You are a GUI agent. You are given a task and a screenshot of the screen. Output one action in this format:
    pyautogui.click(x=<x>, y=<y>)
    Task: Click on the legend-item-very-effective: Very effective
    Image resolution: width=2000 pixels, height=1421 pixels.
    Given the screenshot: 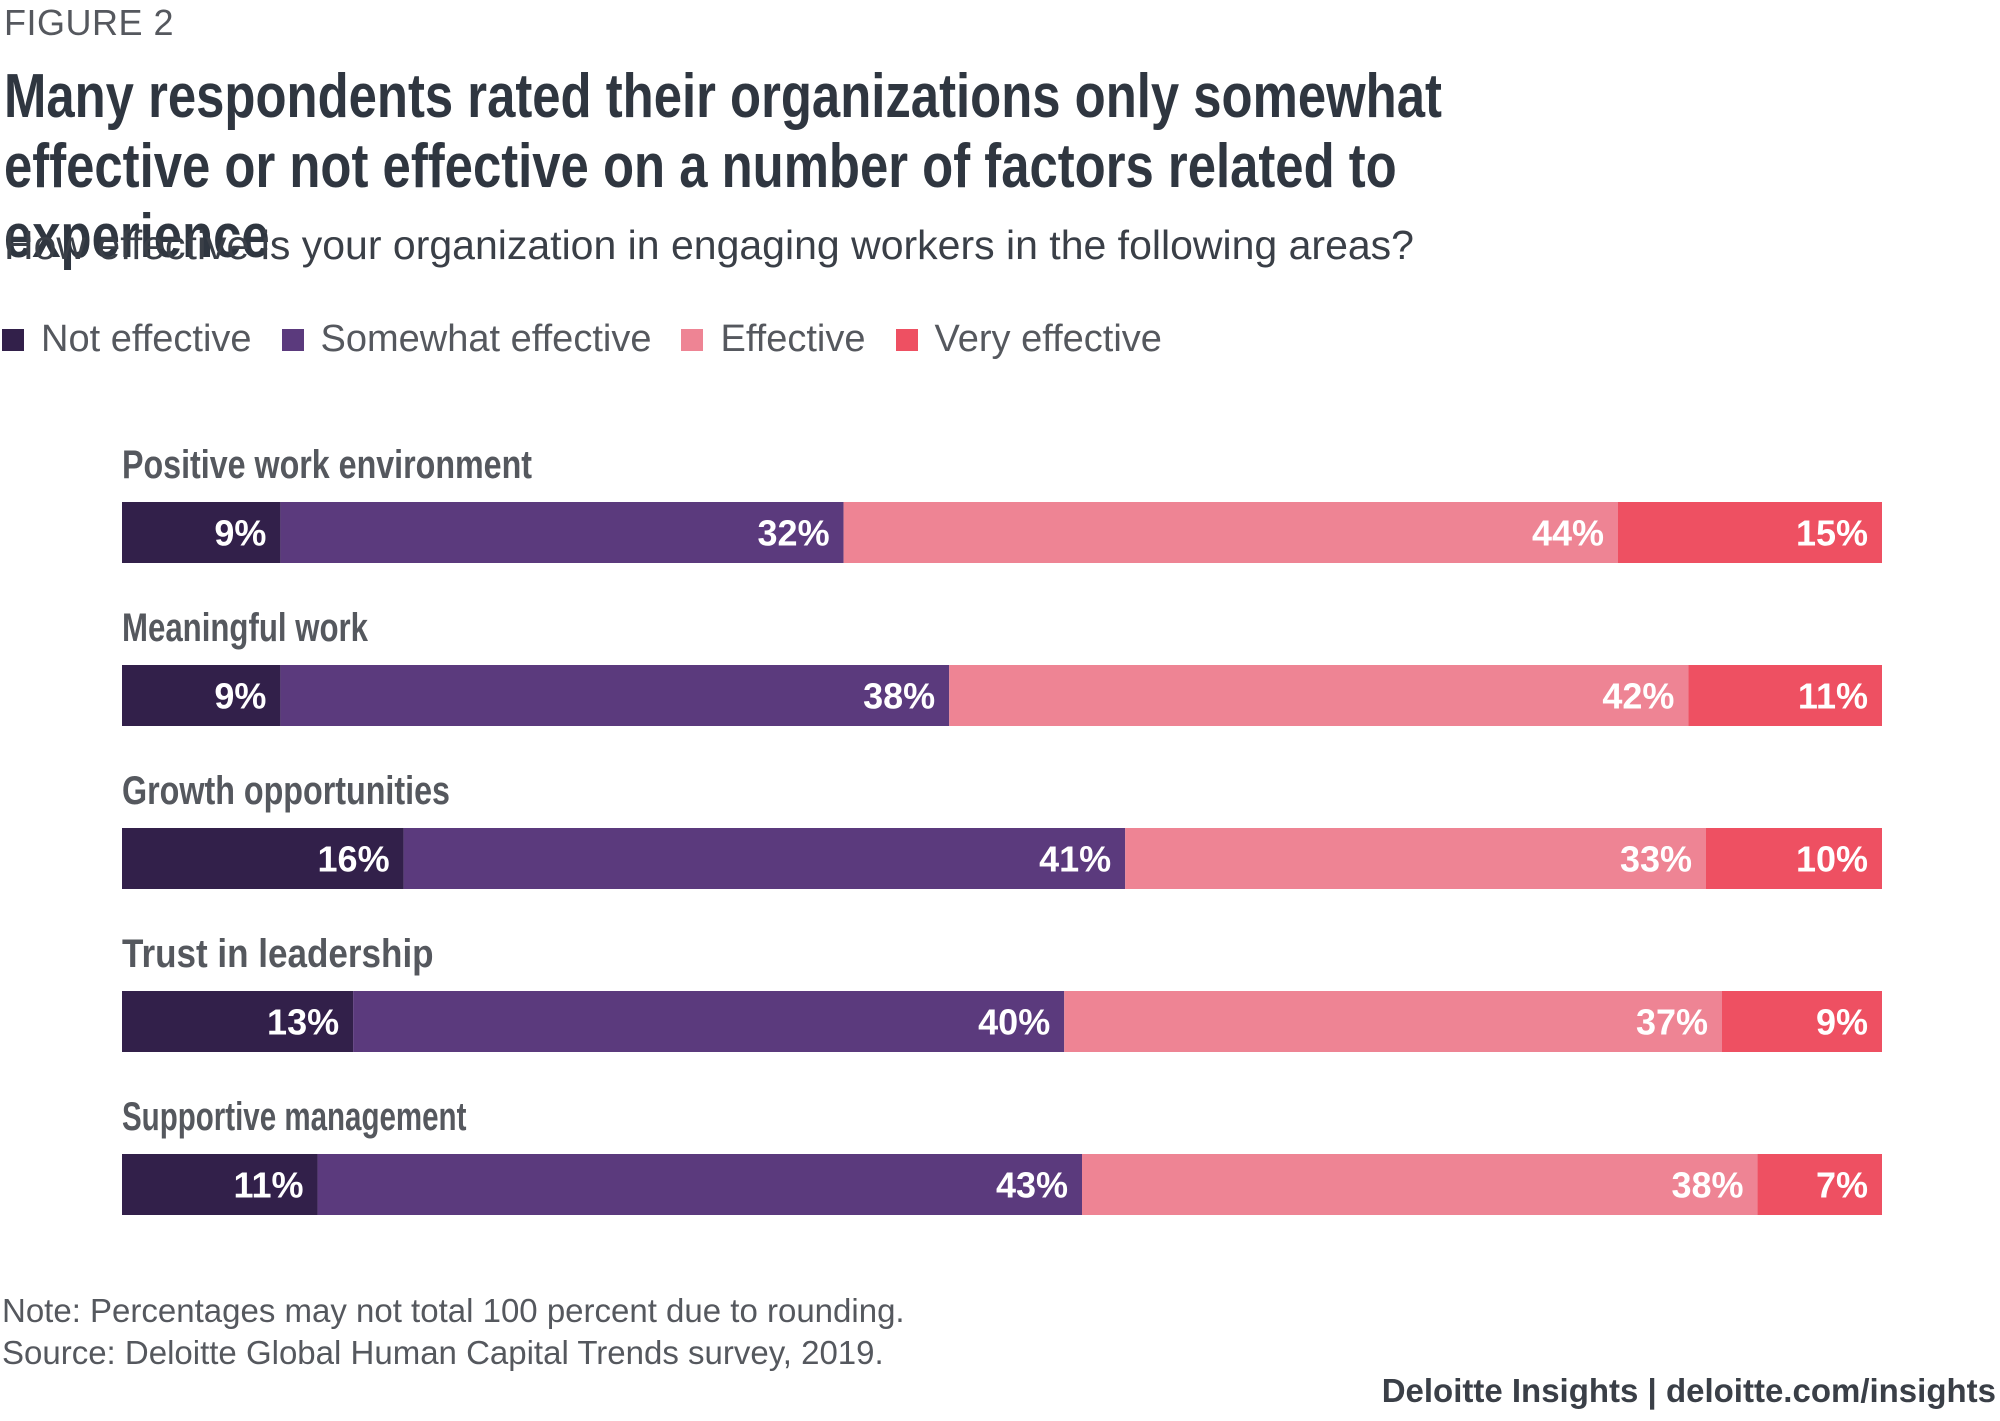 What is the action you would take?
    pyautogui.click(x=1028, y=339)
    